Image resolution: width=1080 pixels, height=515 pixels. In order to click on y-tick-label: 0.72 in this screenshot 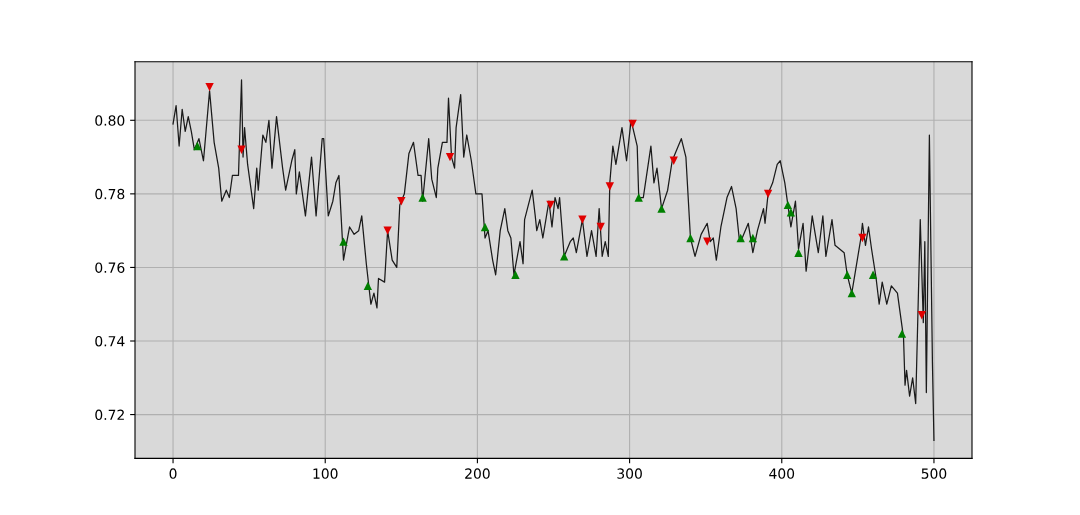, I will do `click(109, 415)`.